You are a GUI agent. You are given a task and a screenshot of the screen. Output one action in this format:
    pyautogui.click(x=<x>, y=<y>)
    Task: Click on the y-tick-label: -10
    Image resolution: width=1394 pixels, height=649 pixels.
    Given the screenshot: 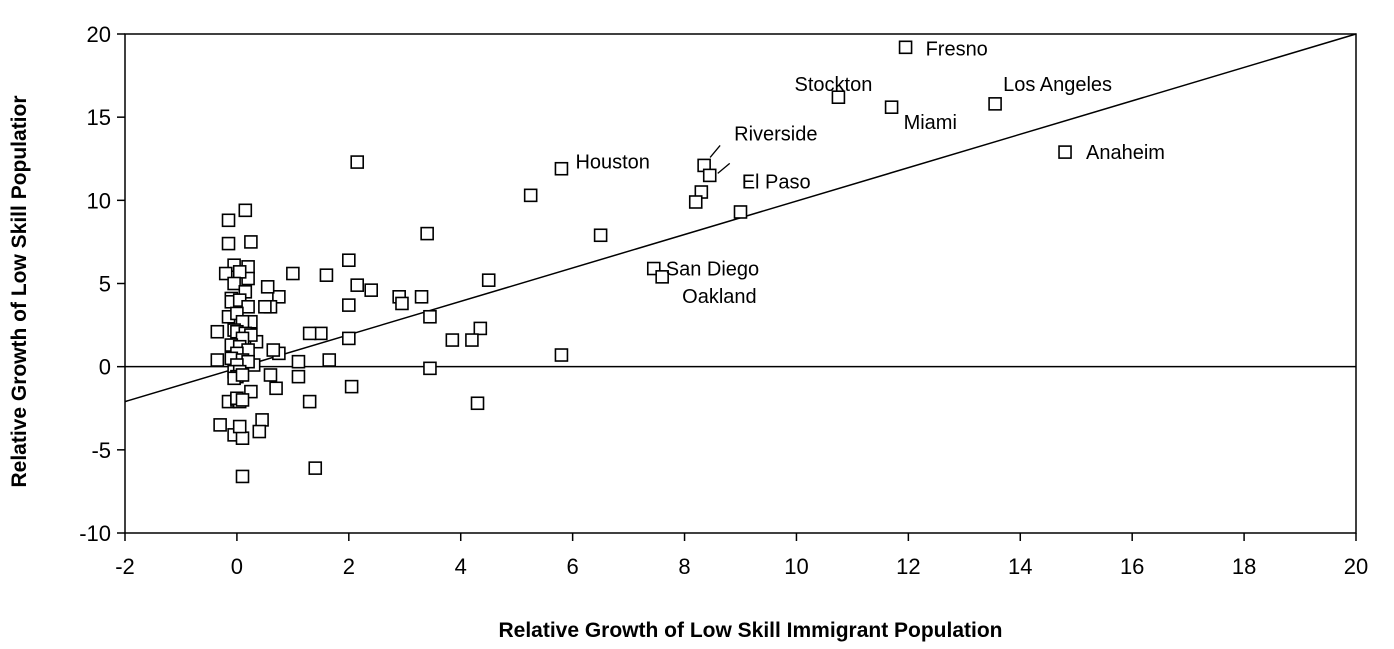 What is the action you would take?
    pyautogui.click(x=95, y=533)
    